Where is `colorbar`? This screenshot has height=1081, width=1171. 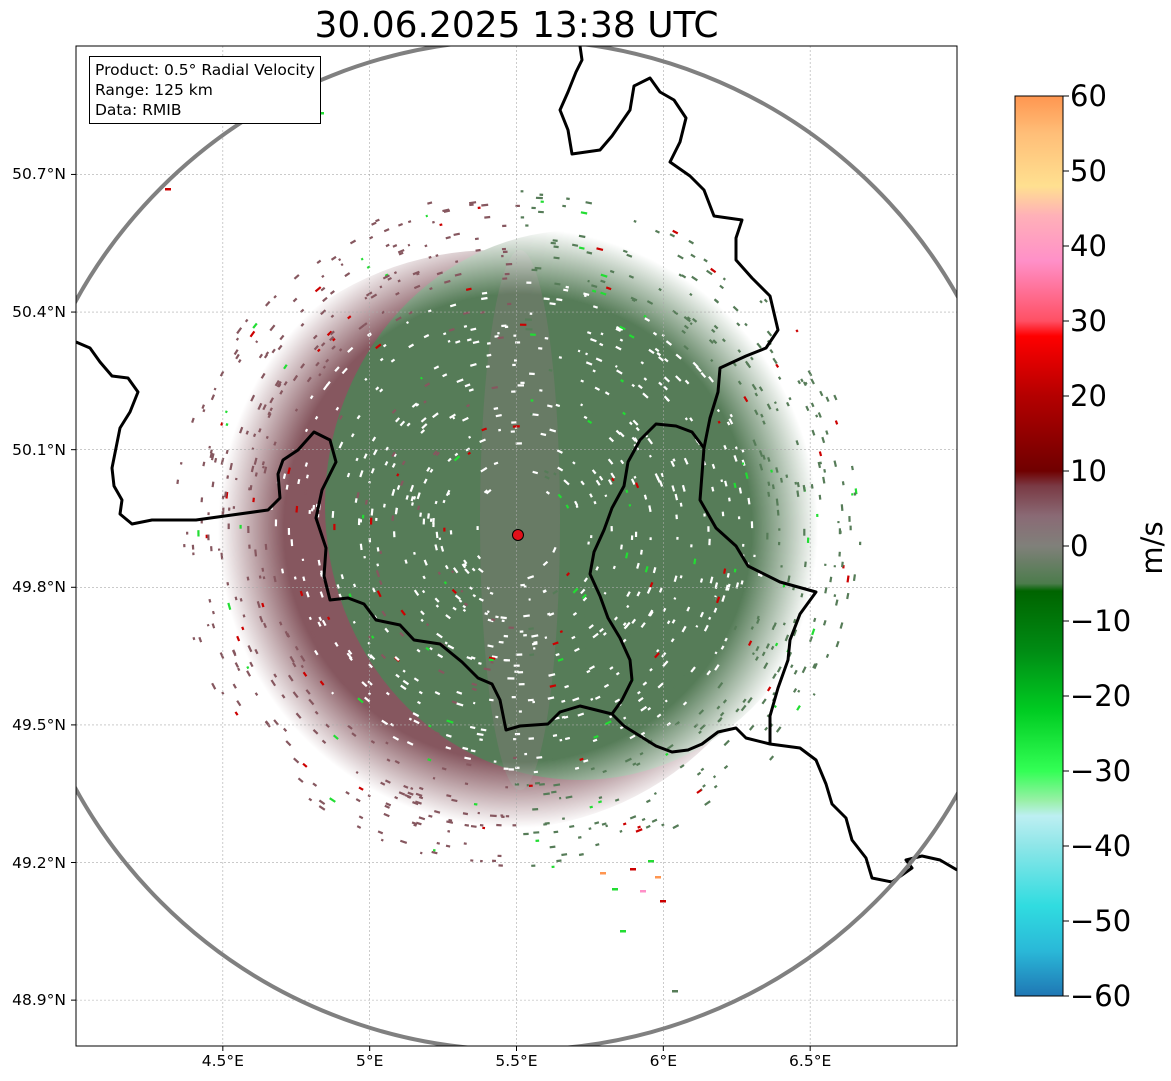
colorbar is located at coordinates (1039, 546).